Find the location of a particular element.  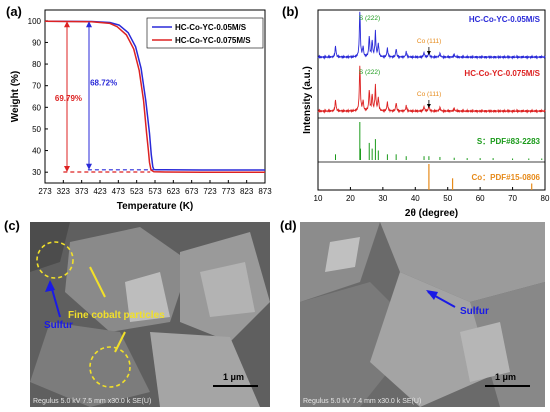

panel-label-b: (b) is located at coordinates (290, 11).